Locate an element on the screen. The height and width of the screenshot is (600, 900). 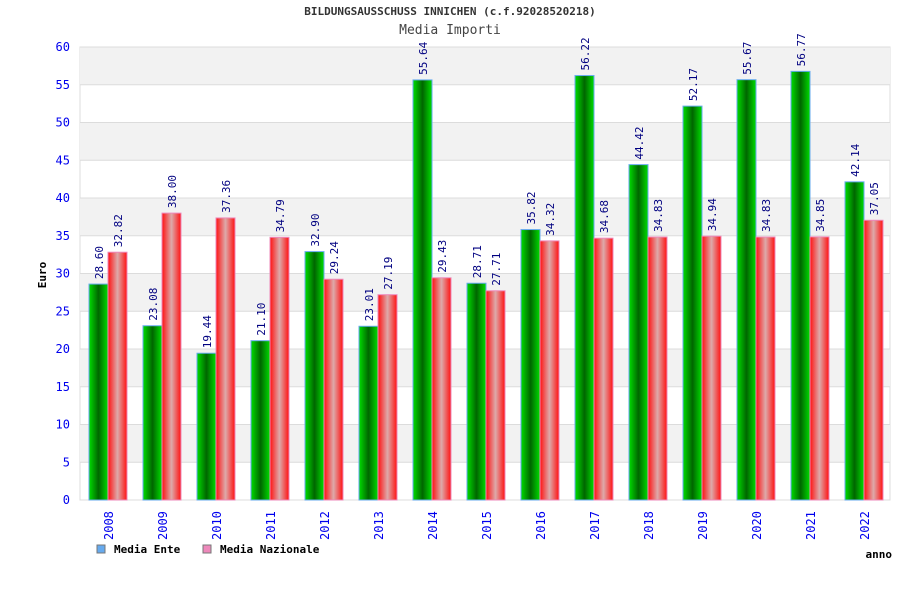
data-label: 34.94 is located at coordinates (712, 214).